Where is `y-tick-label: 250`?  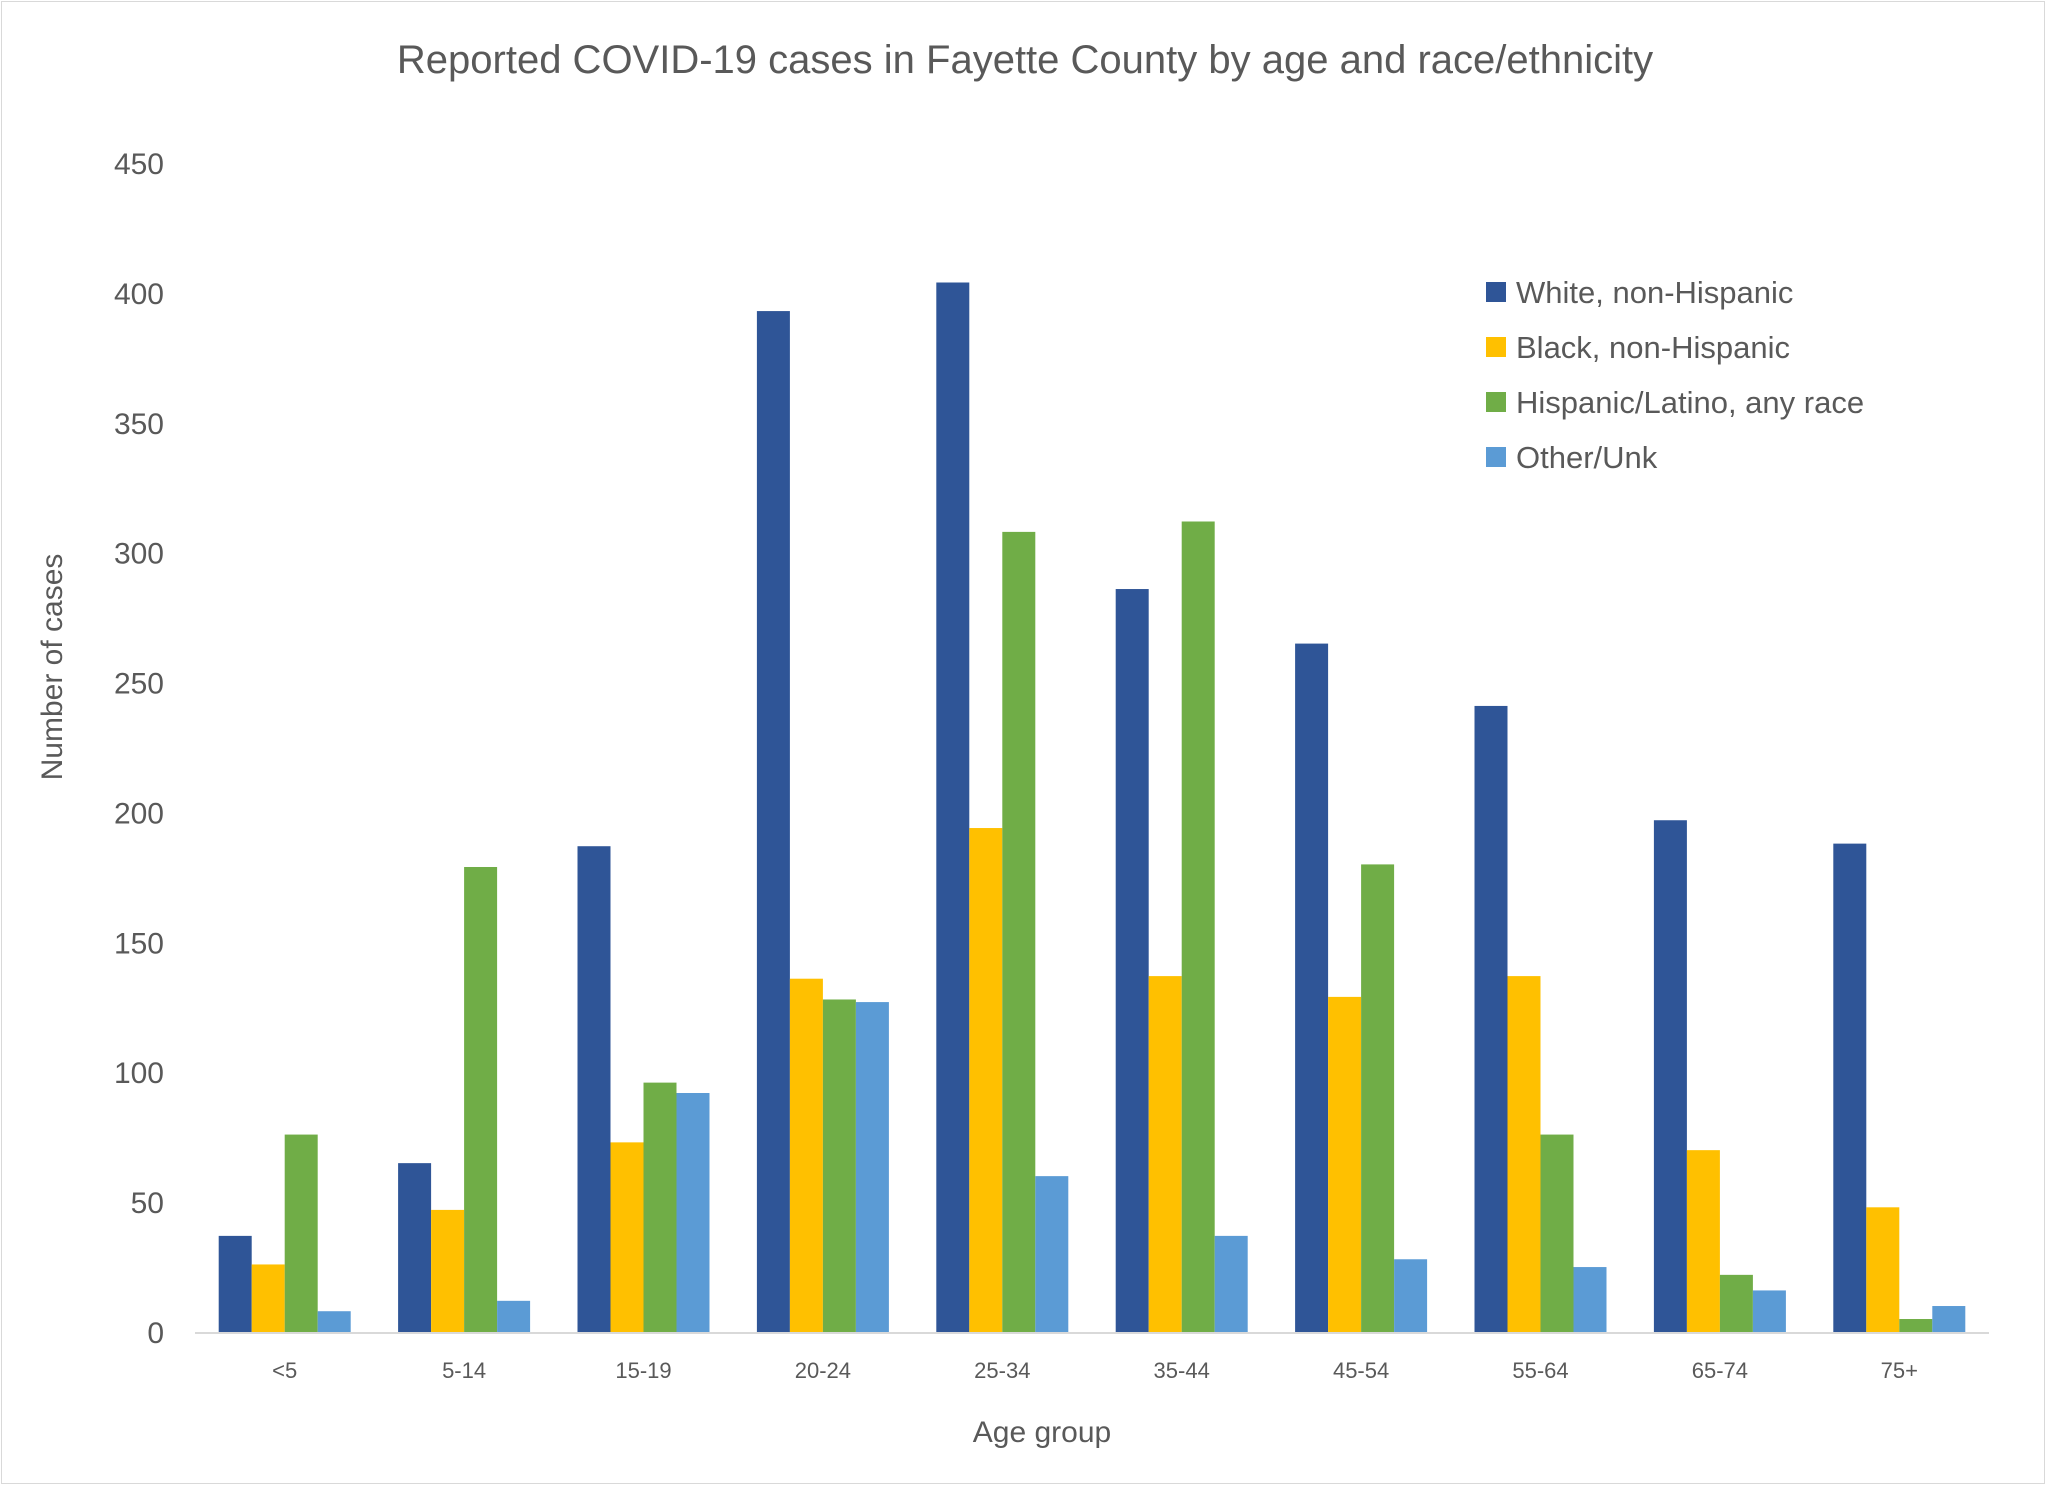
y-tick-label: 250 is located at coordinates (139, 684).